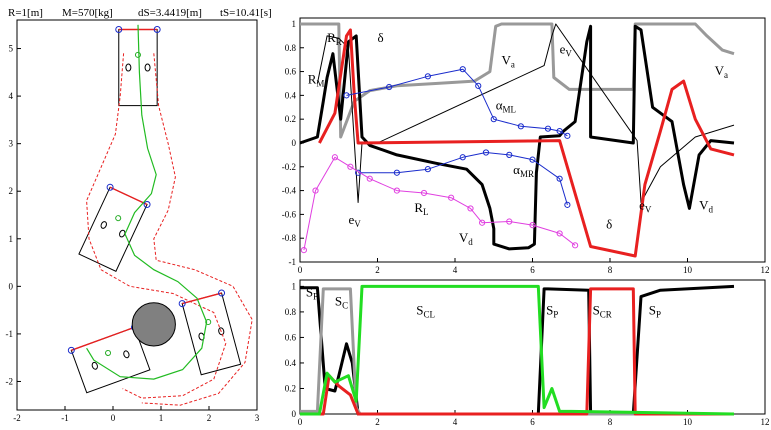 Image resolution: width=771 pixels, height=430 pixels. I want to click on x-tick-label: 12, so click(765, 422).